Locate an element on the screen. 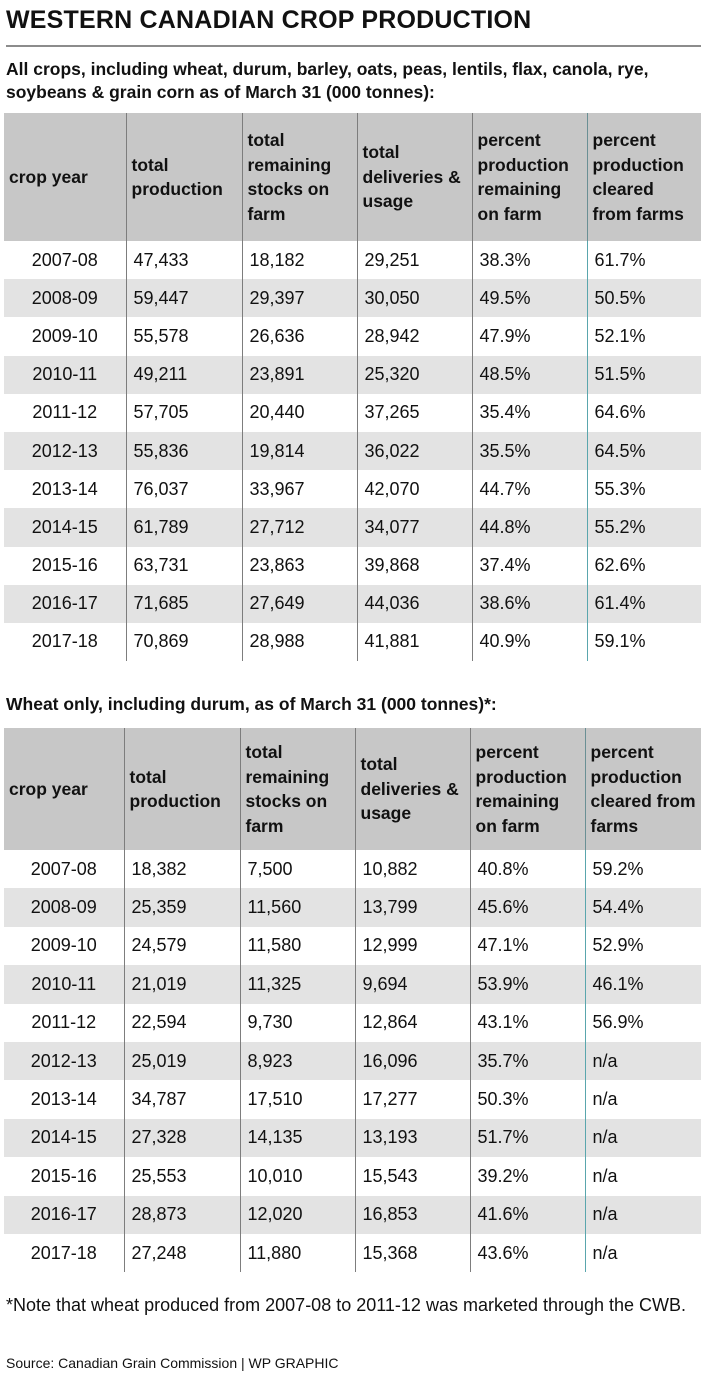 The height and width of the screenshot is (1380, 707). table-cell: 17,277 is located at coordinates (412, 1099).